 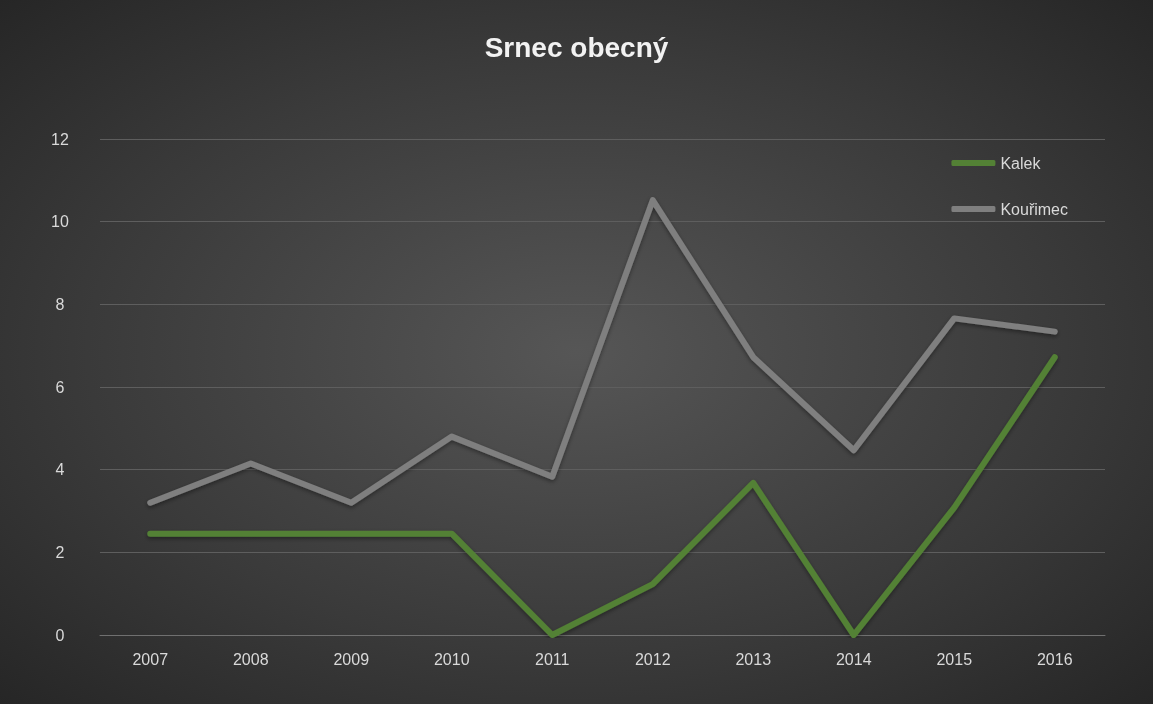 I want to click on x-tick-label: 2012, so click(x=652, y=659).